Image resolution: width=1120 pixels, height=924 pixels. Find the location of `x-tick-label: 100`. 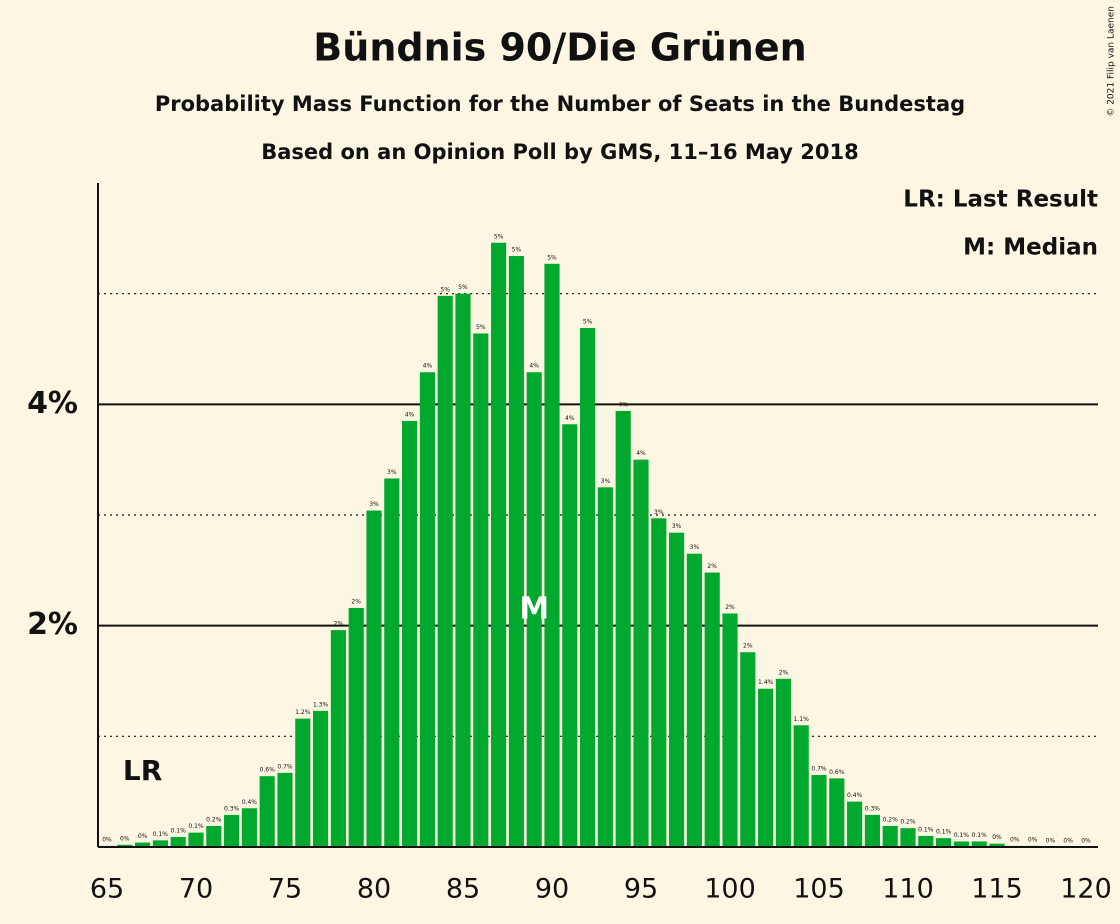

x-tick-label: 100 is located at coordinates (730, 889).